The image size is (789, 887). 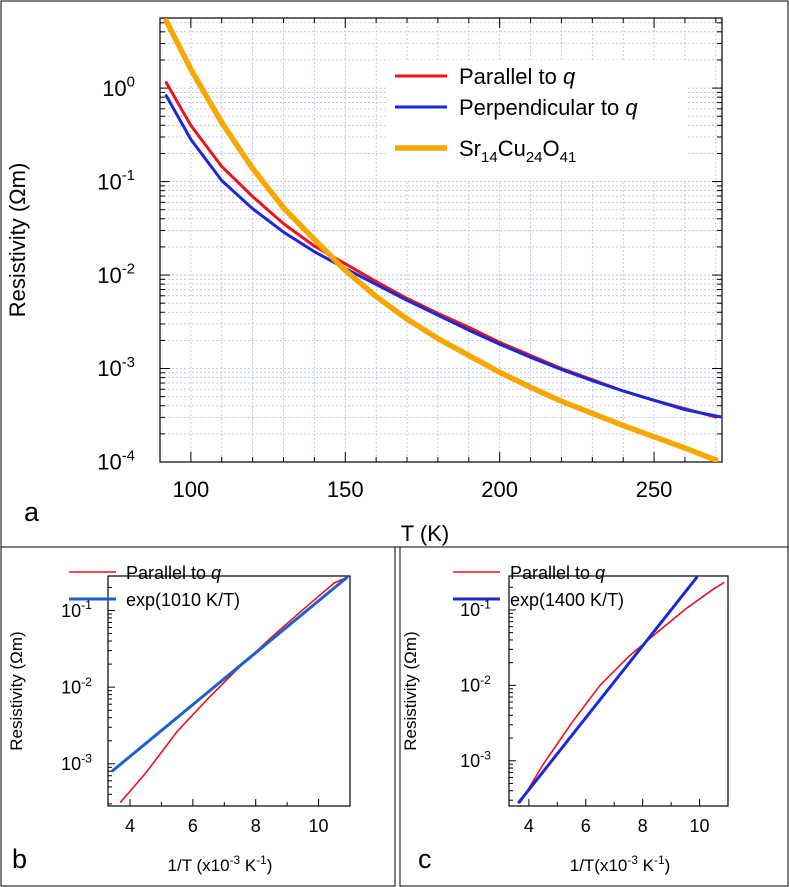 What do you see at coordinates (130, 826) in the screenshot?
I see `b-x-tick-label: 4` at bounding box center [130, 826].